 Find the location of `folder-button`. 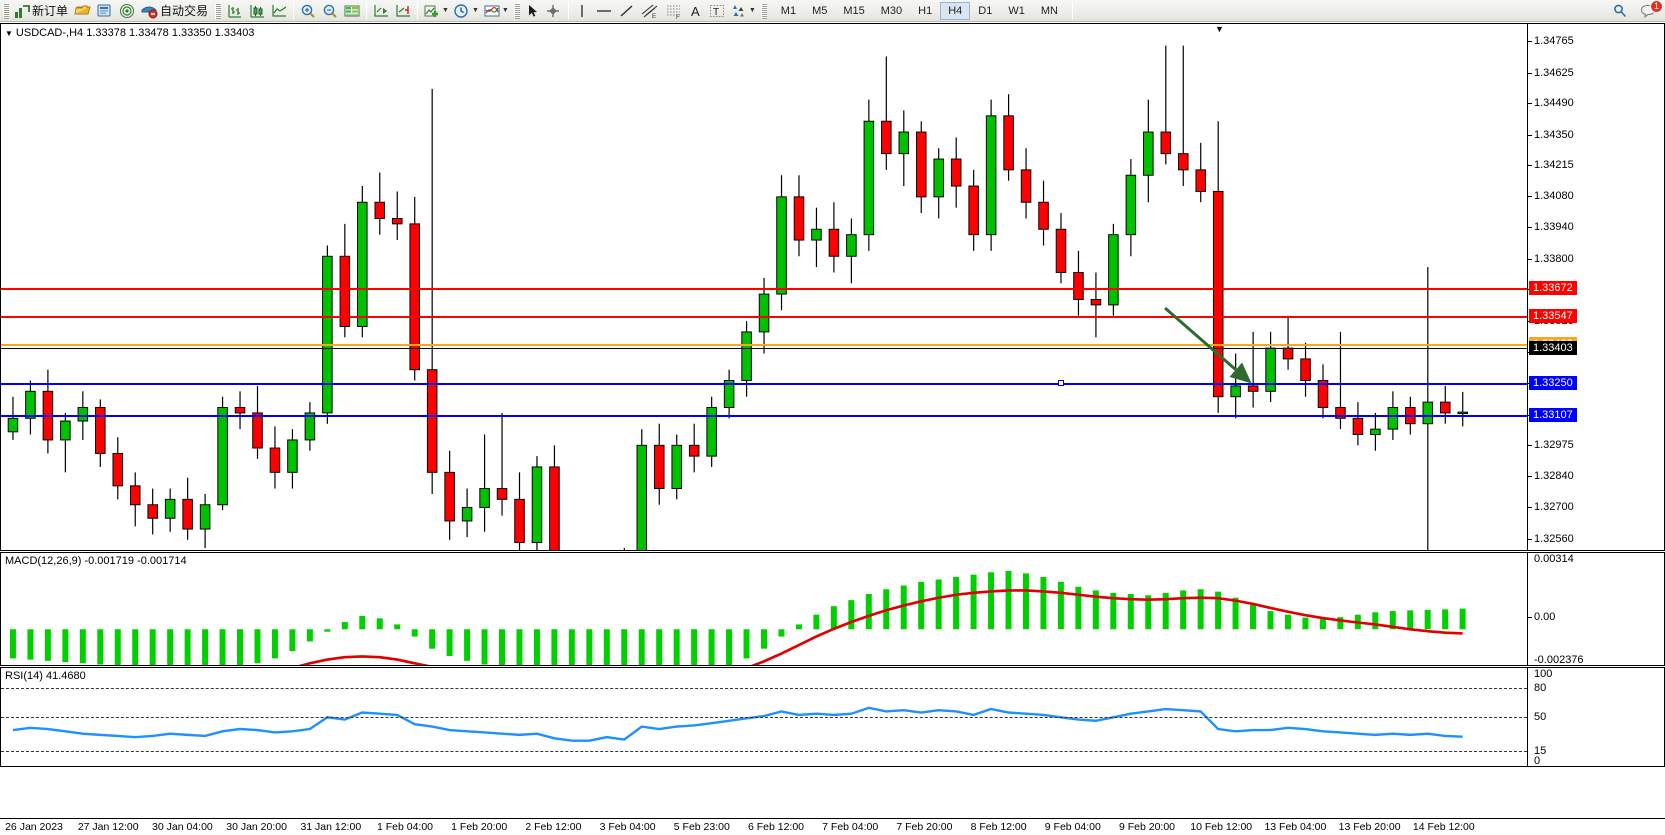

folder-button is located at coordinates (83, 11).